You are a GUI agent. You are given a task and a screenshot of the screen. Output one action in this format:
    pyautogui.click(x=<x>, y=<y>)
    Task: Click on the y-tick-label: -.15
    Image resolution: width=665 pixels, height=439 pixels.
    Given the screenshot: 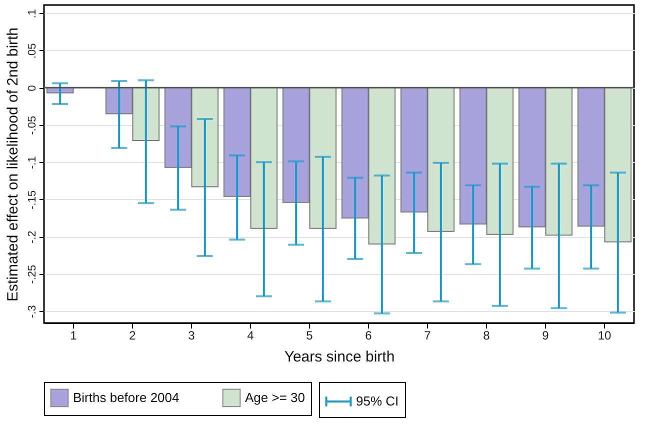 What is the action you would take?
    pyautogui.click(x=32, y=200)
    